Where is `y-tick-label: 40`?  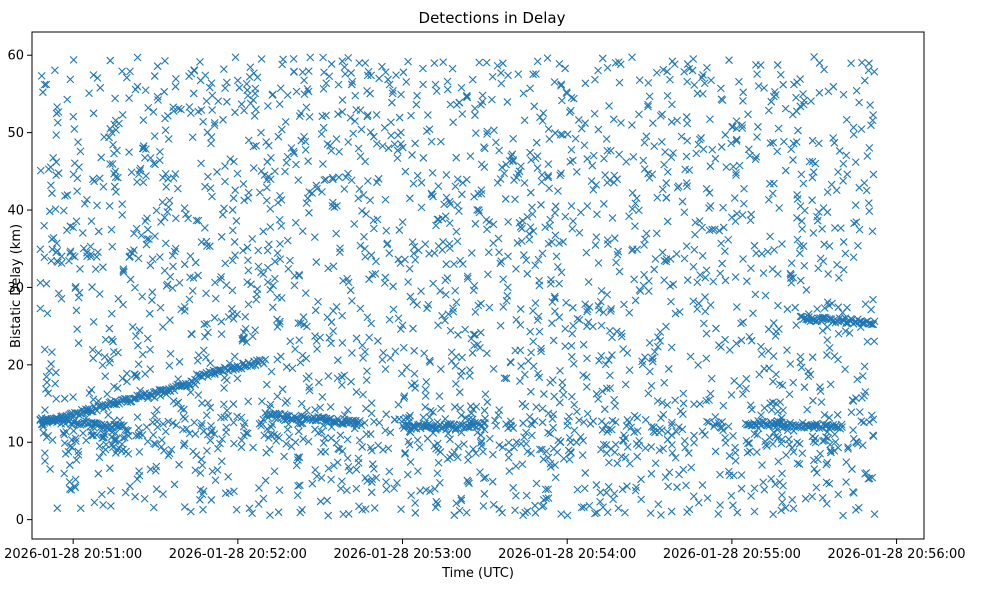
y-tick-label: 40 is located at coordinates (15, 211).